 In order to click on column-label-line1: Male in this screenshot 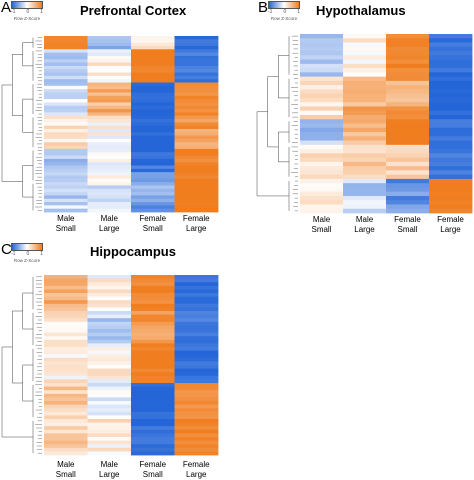, I will do `click(66, 464)`.